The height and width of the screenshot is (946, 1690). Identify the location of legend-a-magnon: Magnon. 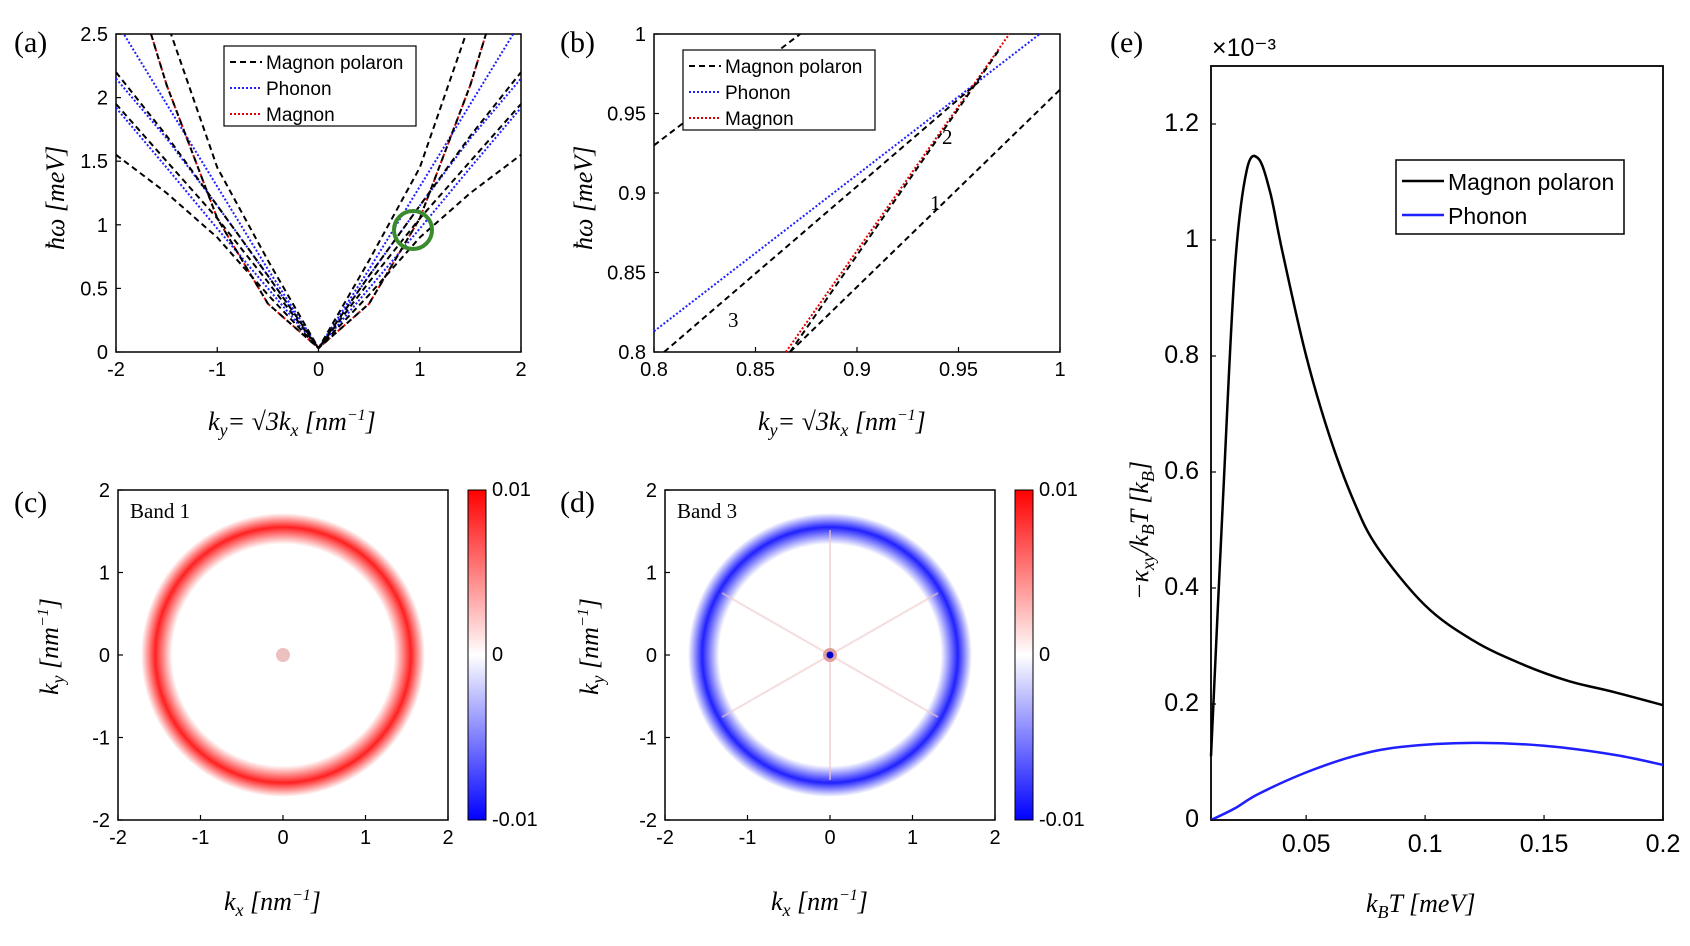
(300, 115).